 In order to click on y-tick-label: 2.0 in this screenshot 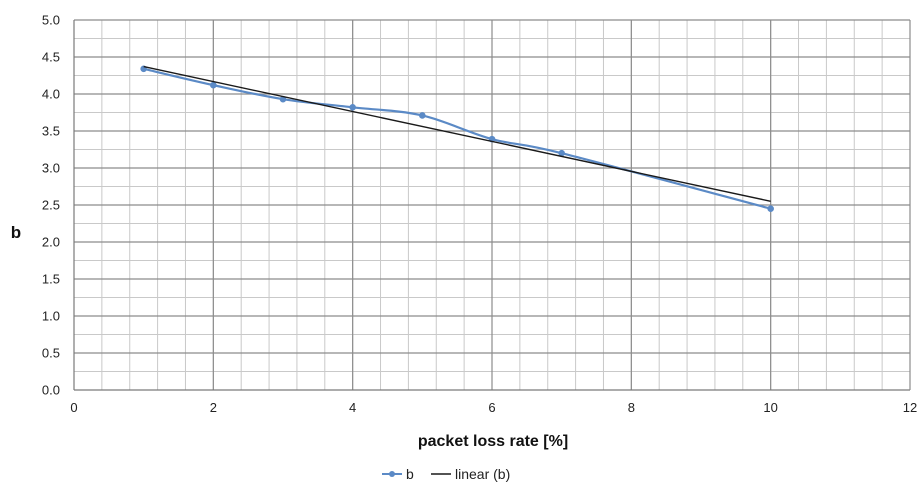, I will do `click(51, 242)`.